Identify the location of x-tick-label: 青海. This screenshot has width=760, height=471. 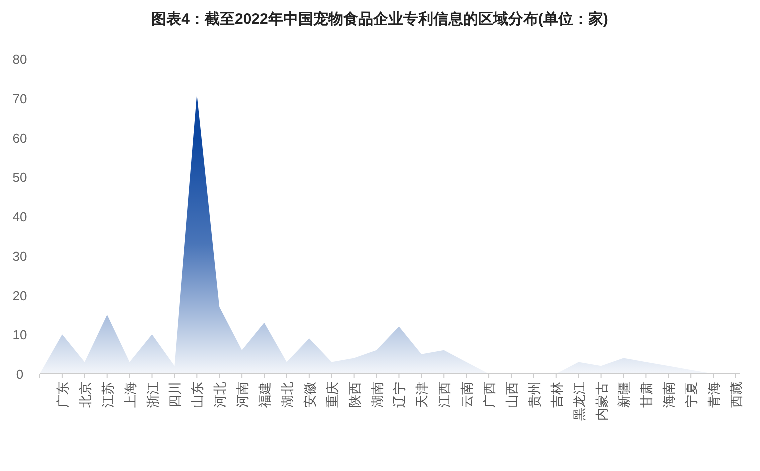
(714, 395).